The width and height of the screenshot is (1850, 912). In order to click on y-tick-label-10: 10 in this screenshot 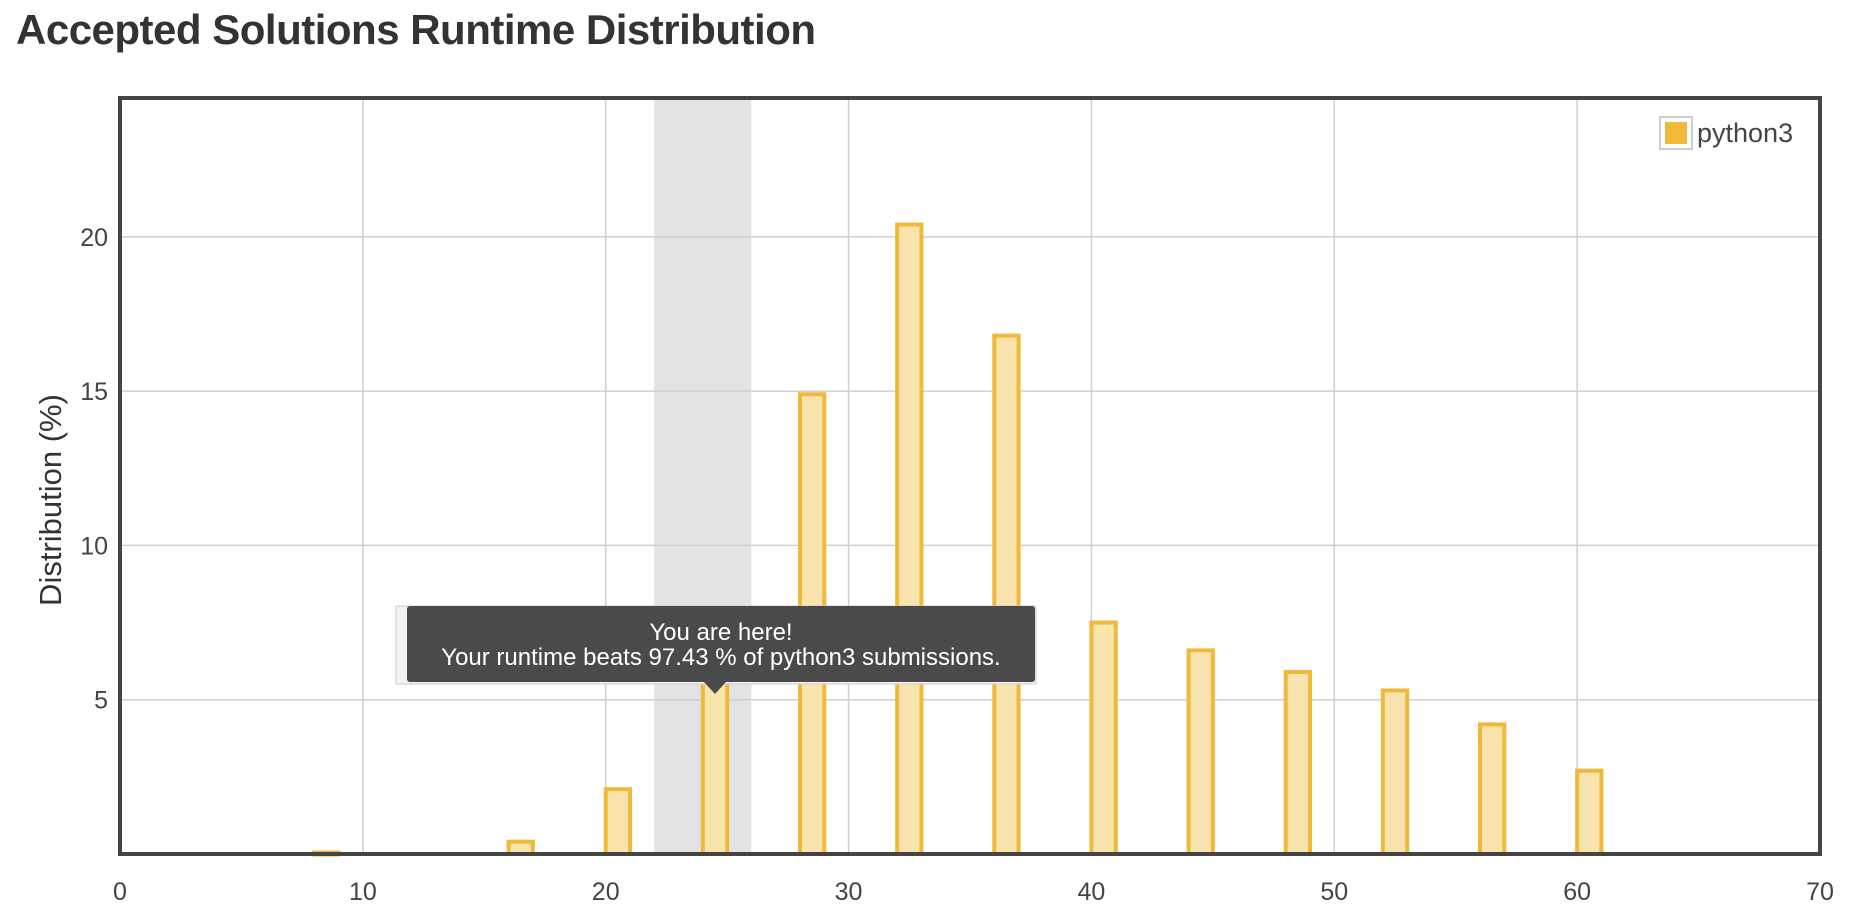, I will do `click(94, 546)`.